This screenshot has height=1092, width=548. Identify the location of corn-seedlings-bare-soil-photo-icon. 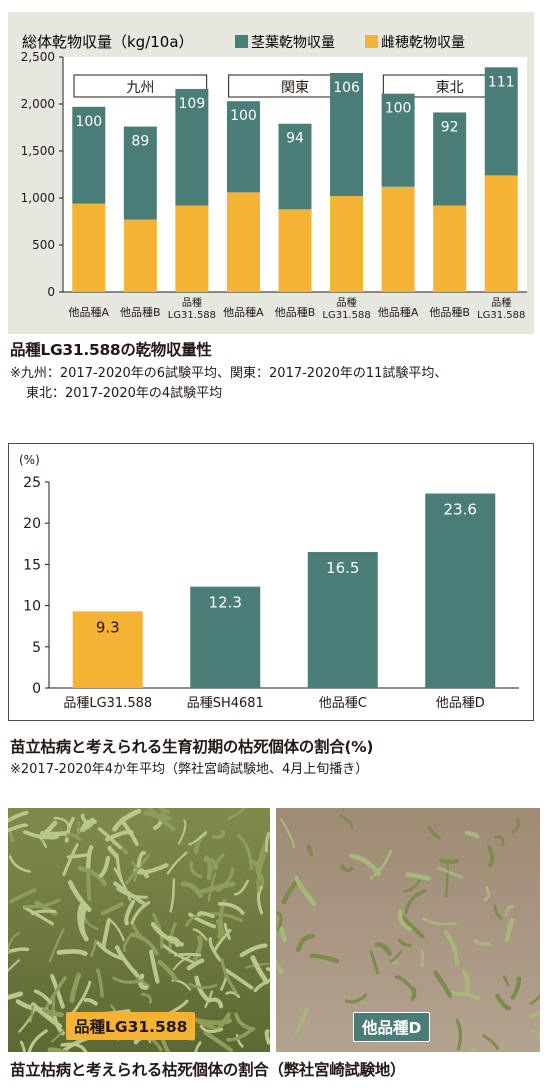
(408, 930).